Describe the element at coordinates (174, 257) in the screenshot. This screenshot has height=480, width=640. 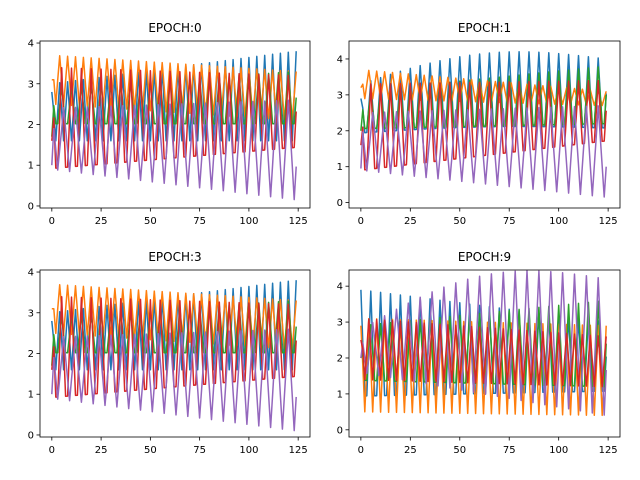
I see `subplot-title: EPOCH:3` at that location.